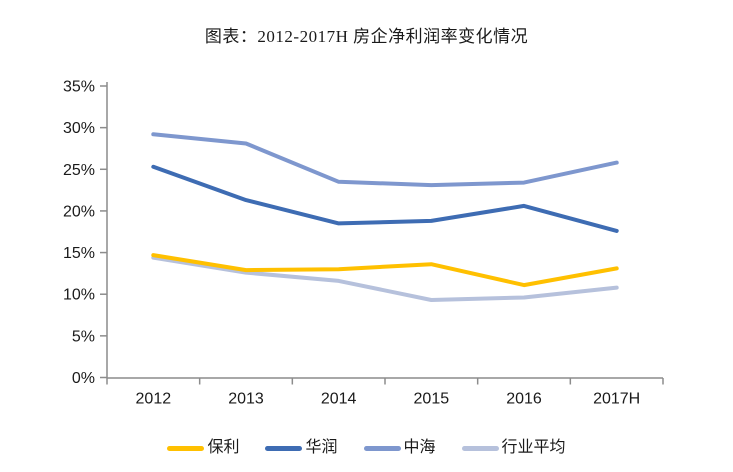 The image size is (733, 472). What do you see at coordinates (385, 160) in the screenshot?
I see `series-line-中海` at bounding box center [385, 160].